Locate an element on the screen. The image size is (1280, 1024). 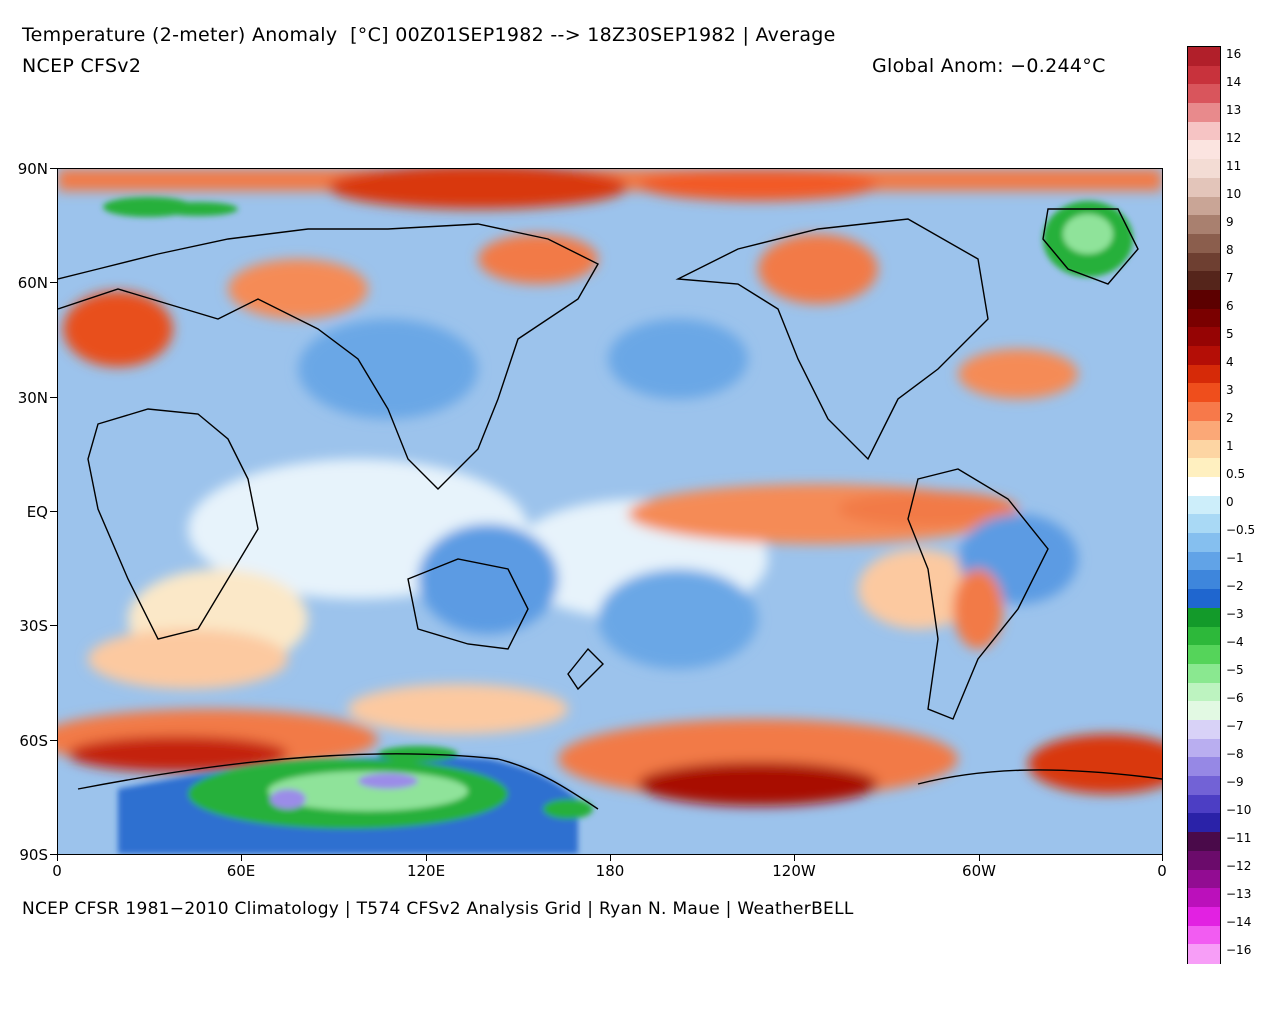
lat-label-eq: EQ is located at coordinates (37, 512).